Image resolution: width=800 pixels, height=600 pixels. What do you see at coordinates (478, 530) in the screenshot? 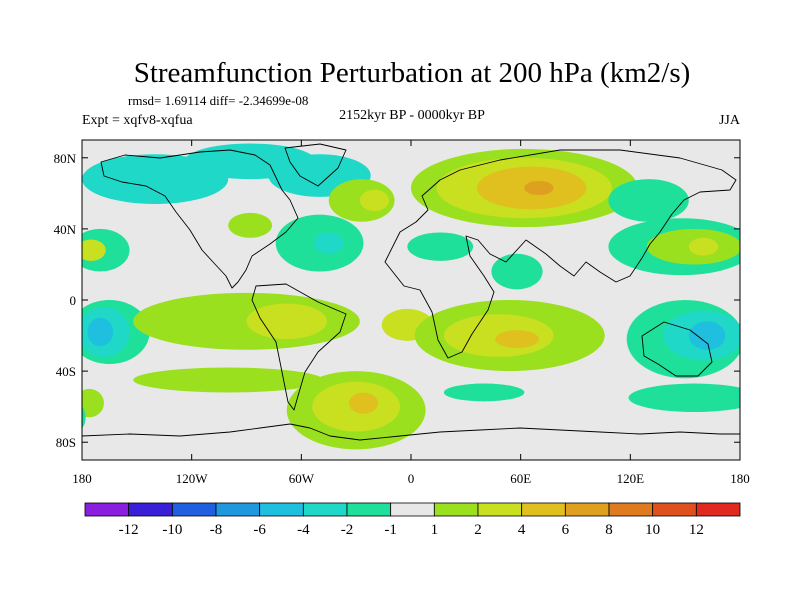
I see `colorbar-label-8: 2` at bounding box center [478, 530].